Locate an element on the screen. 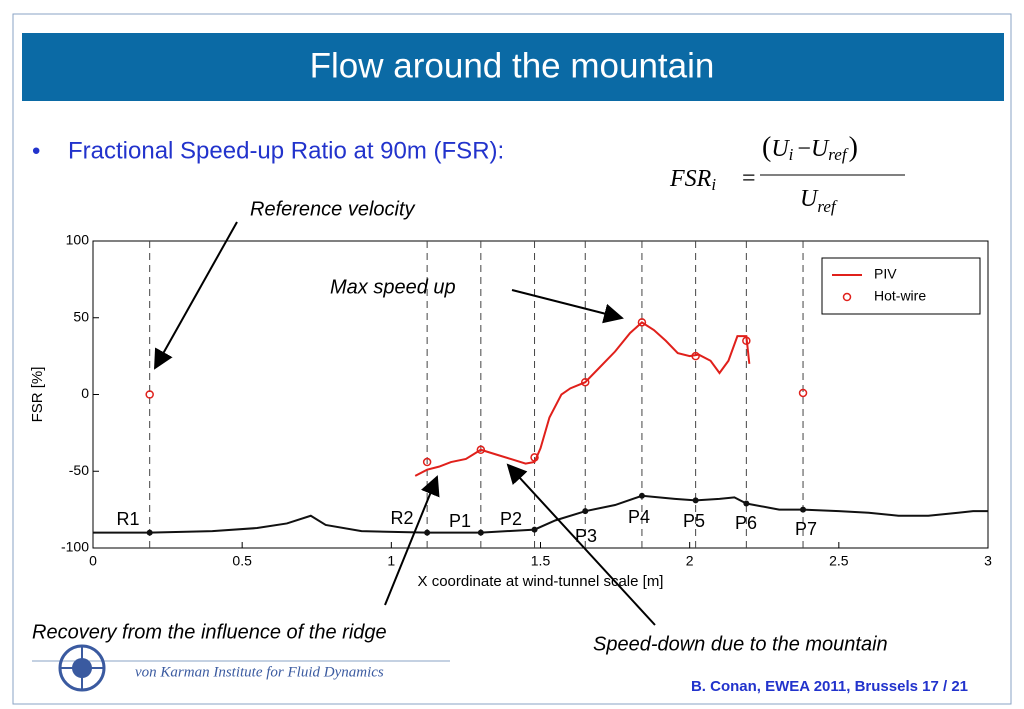  probe-label: R1 is located at coordinates (127, 519).